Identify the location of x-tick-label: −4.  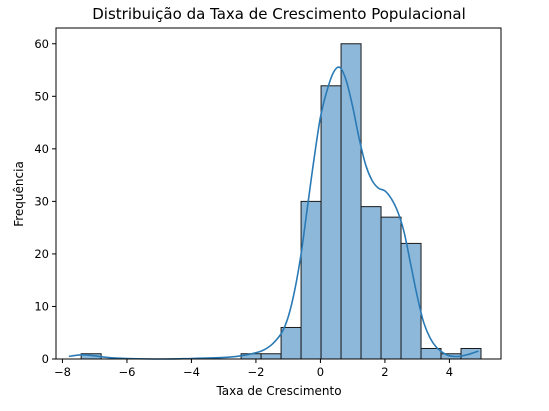
(191, 372).